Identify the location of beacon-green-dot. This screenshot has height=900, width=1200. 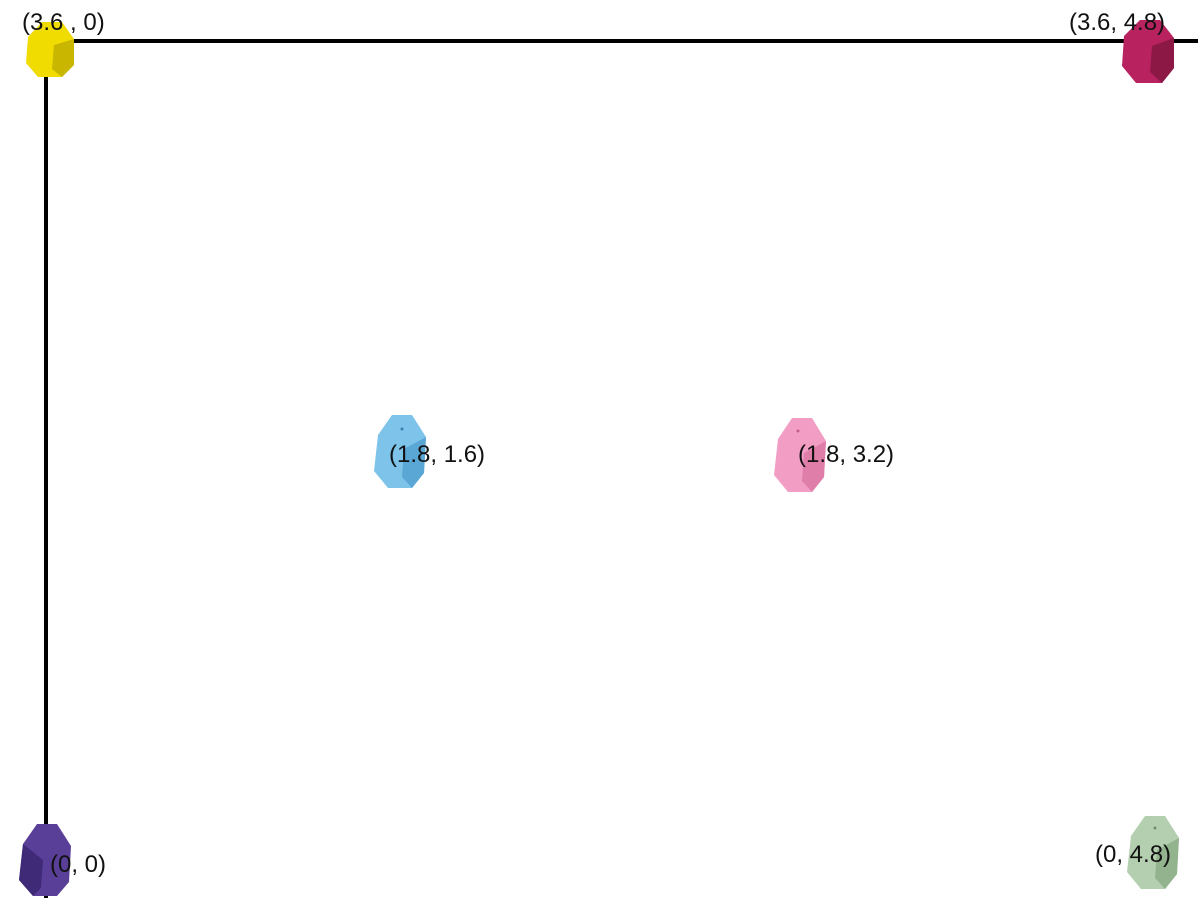
(1155, 828).